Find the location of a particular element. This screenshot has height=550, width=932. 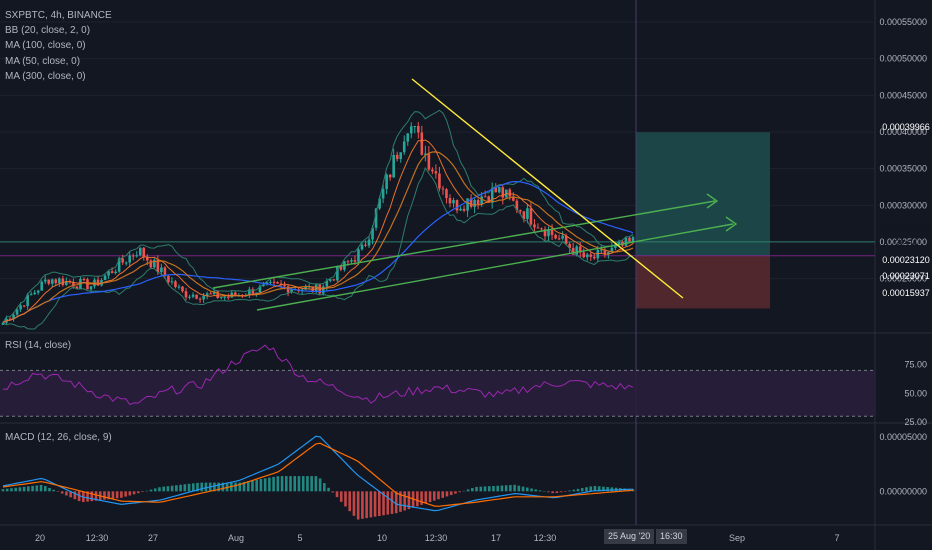

price-tick-label: 0.00040000 is located at coordinates (903, 132).